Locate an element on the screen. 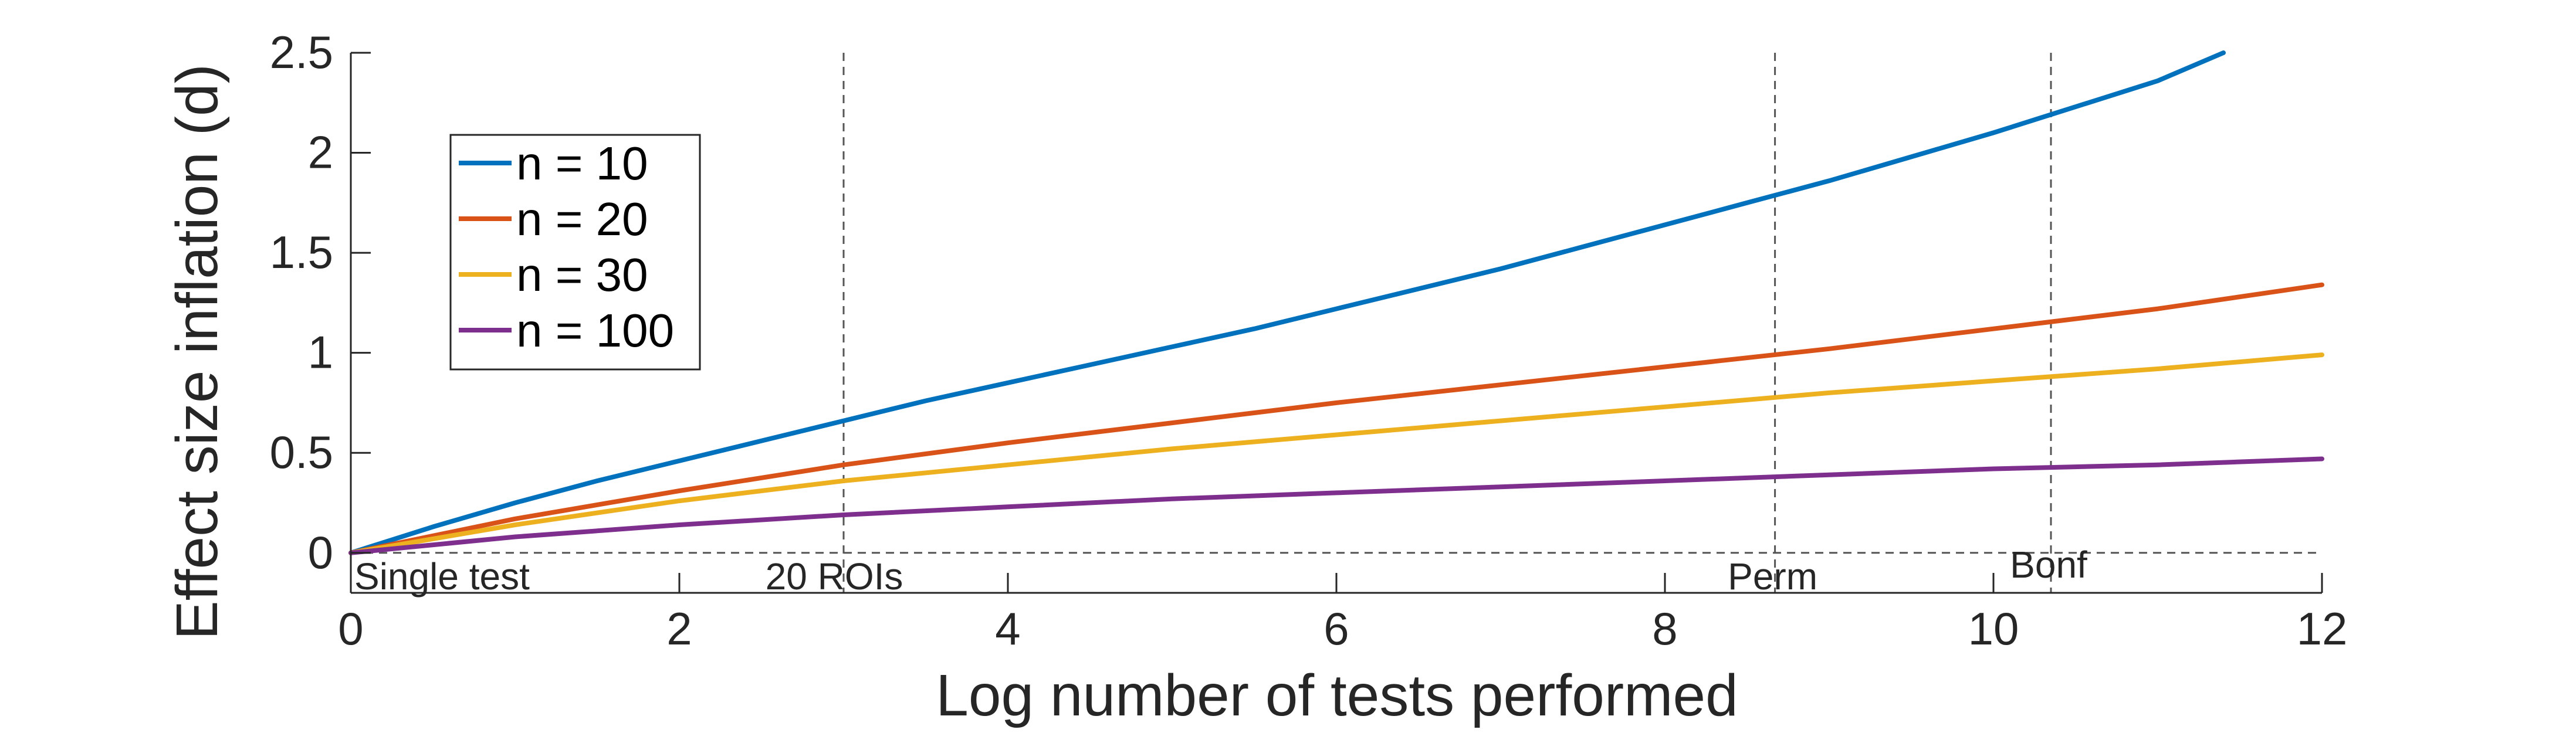 Image resolution: width=2576 pixels, height=733 pixels. legend: n = 10n = 20n = 30n = 100 is located at coordinates (575, 253).